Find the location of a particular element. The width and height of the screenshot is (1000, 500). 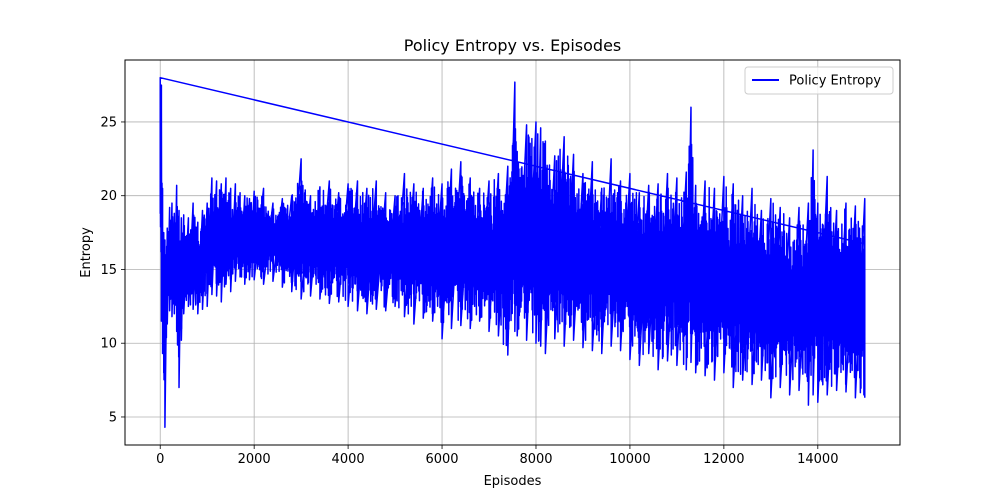

y-tick-label: 20 is located at coordinates (108, 196).